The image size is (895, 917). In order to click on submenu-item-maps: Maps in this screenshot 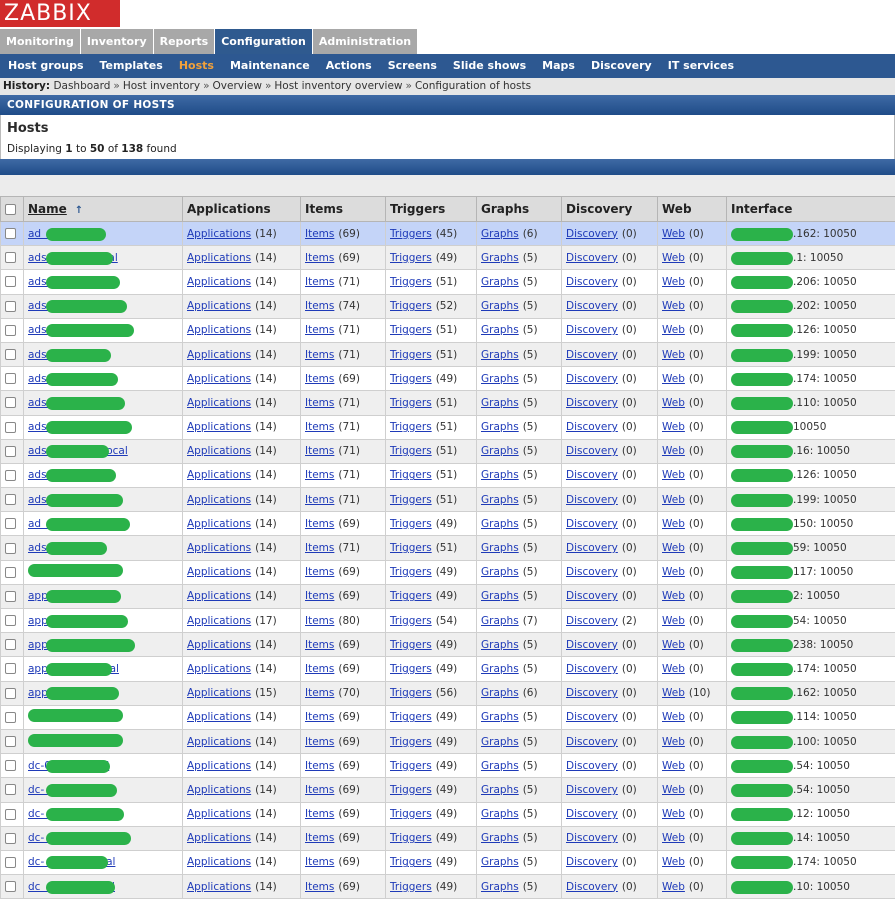, I will do `click(558, 65)`.